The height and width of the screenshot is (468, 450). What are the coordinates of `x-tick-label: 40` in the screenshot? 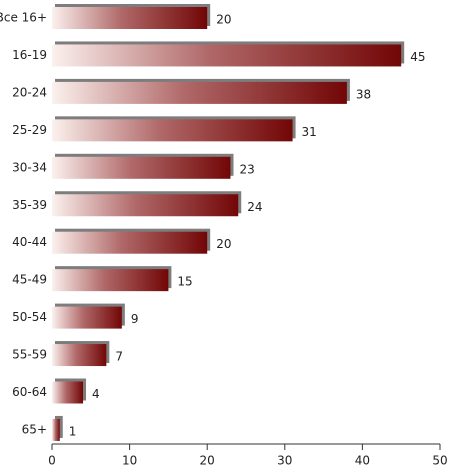 It's located at (362, 461).